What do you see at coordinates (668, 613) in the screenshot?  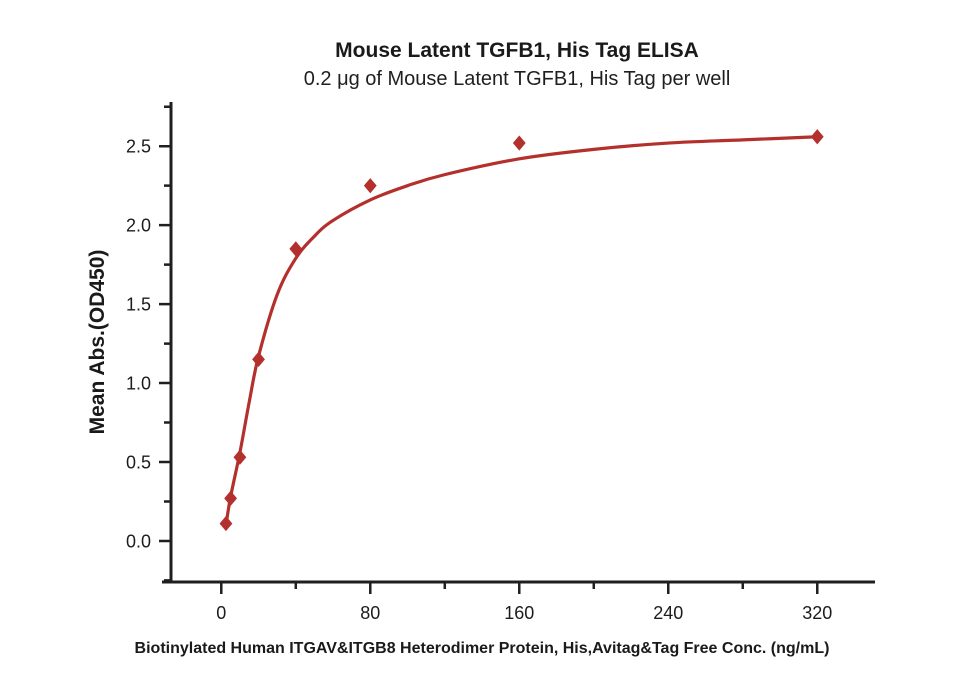 I see `x-tick-label: 240` at bounding box center [668, 613].